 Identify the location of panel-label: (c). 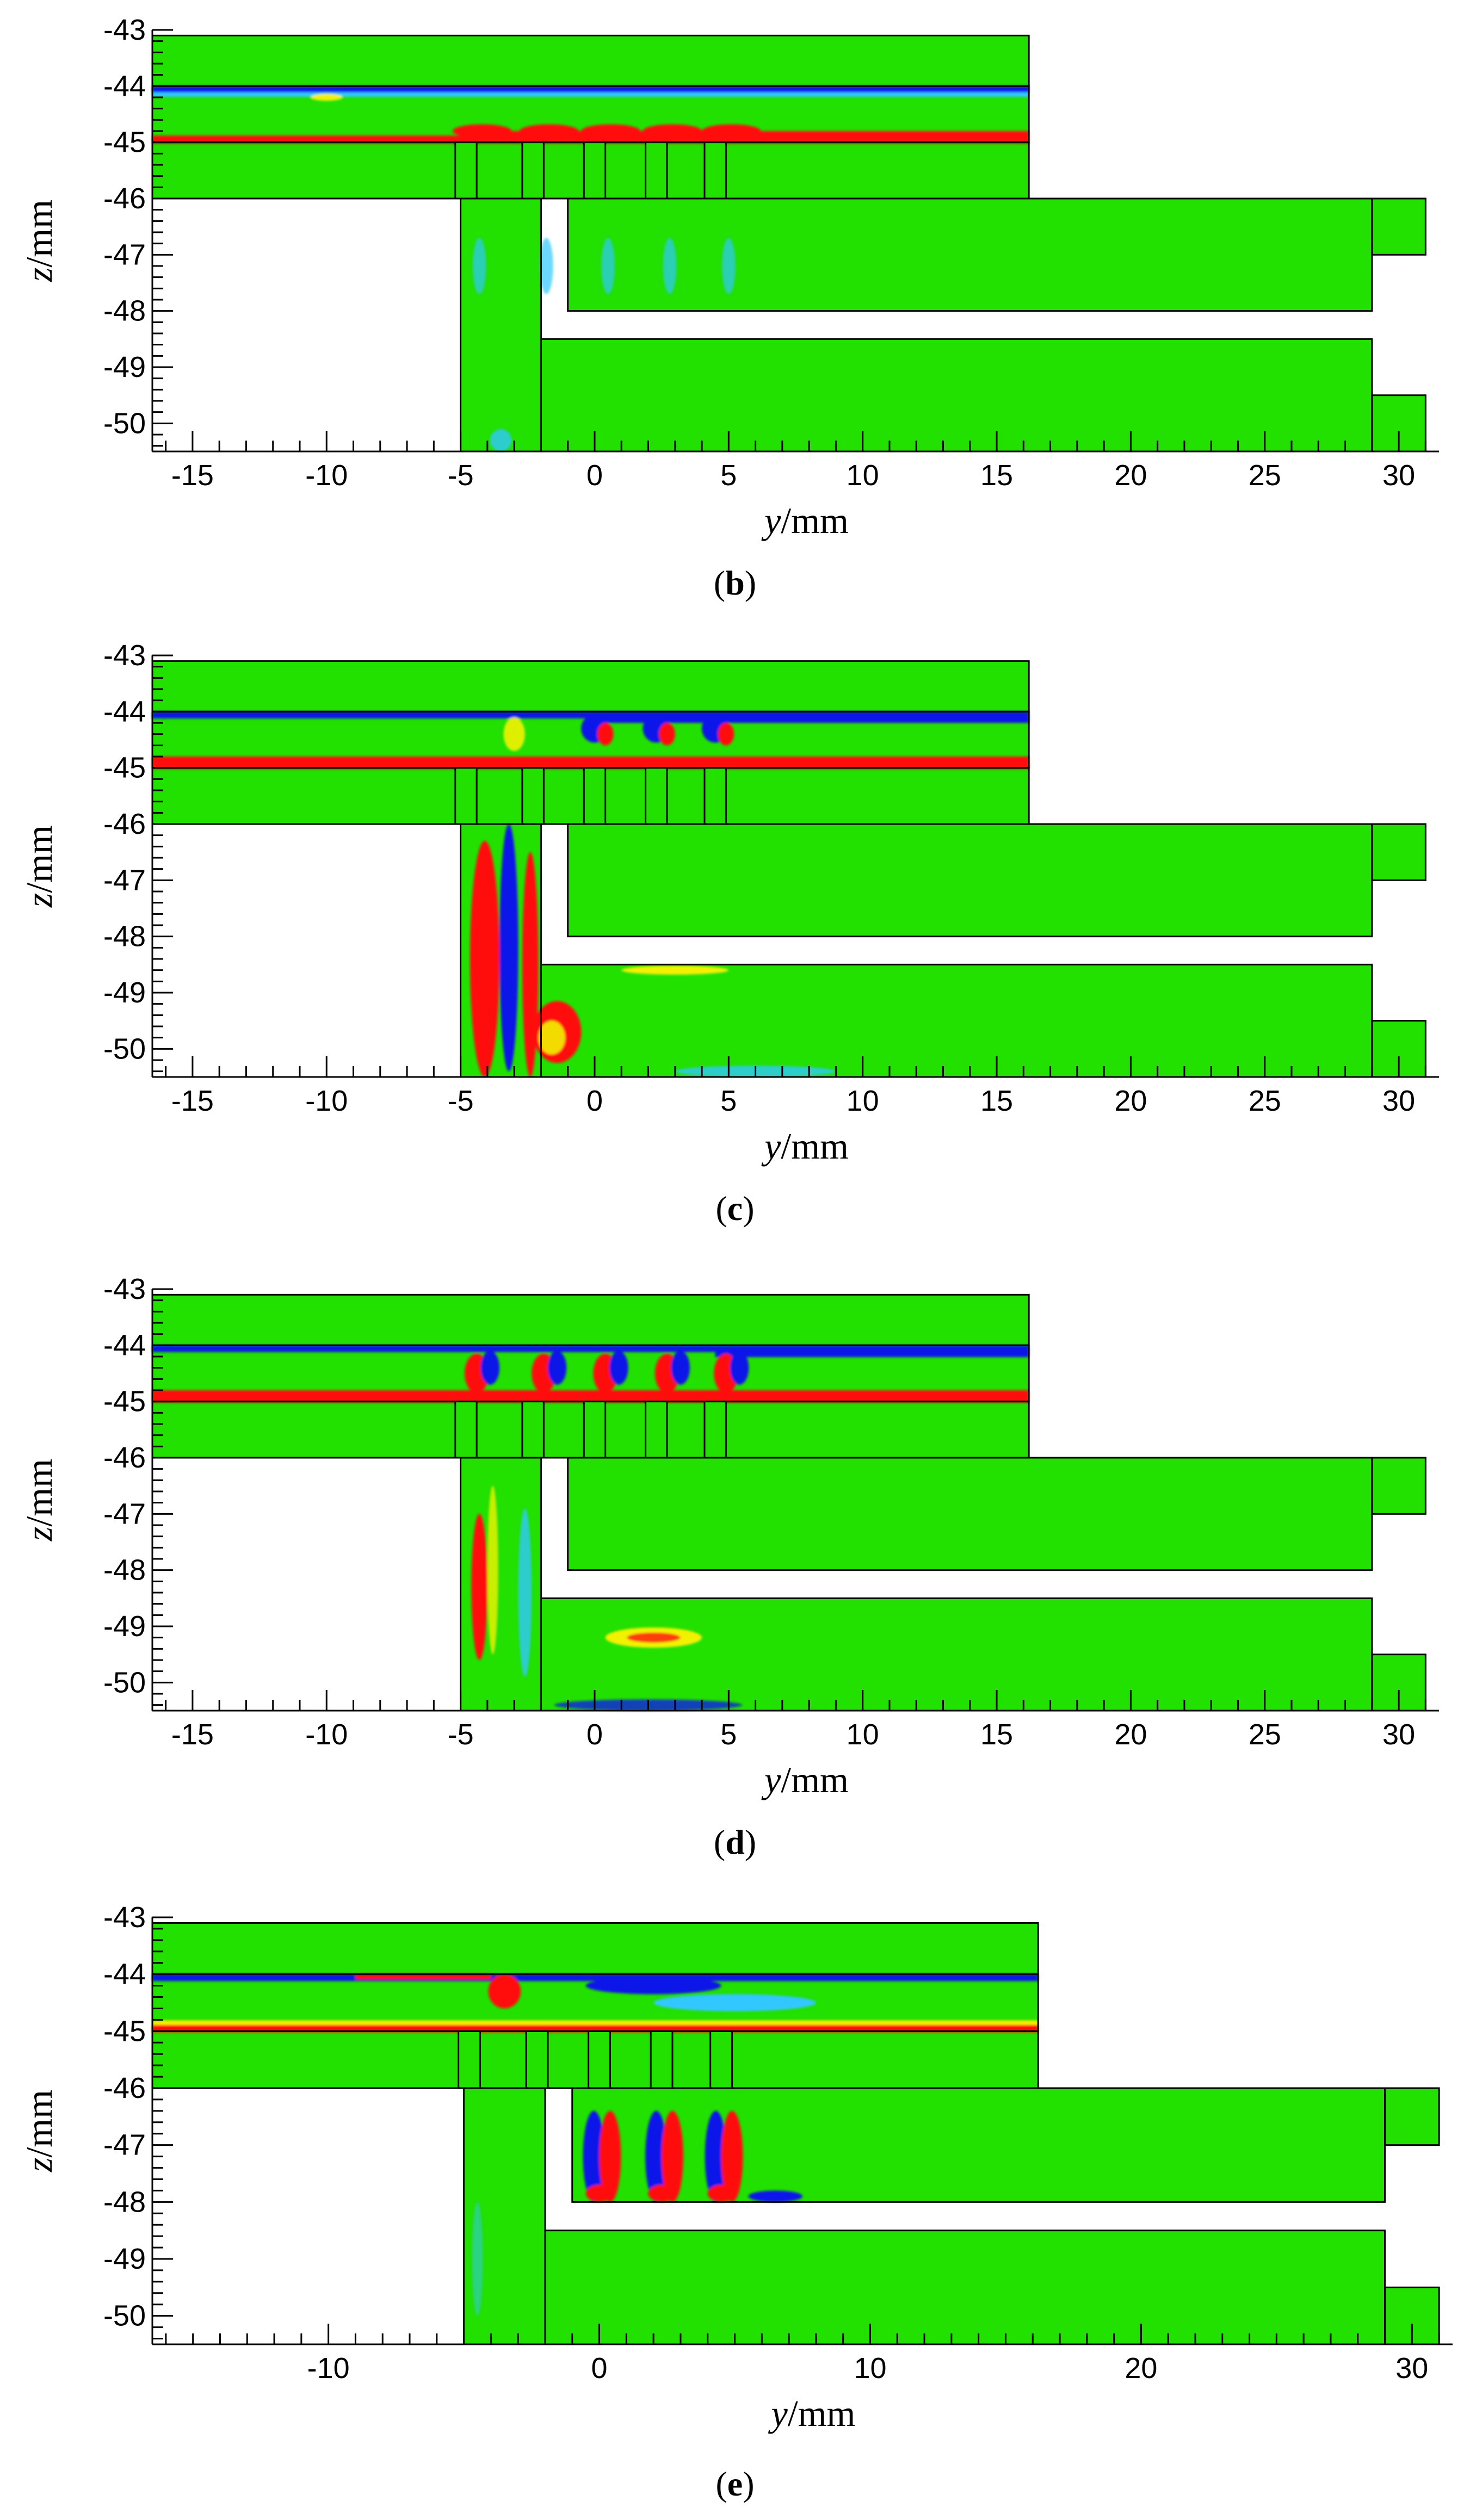
(735, 1208).